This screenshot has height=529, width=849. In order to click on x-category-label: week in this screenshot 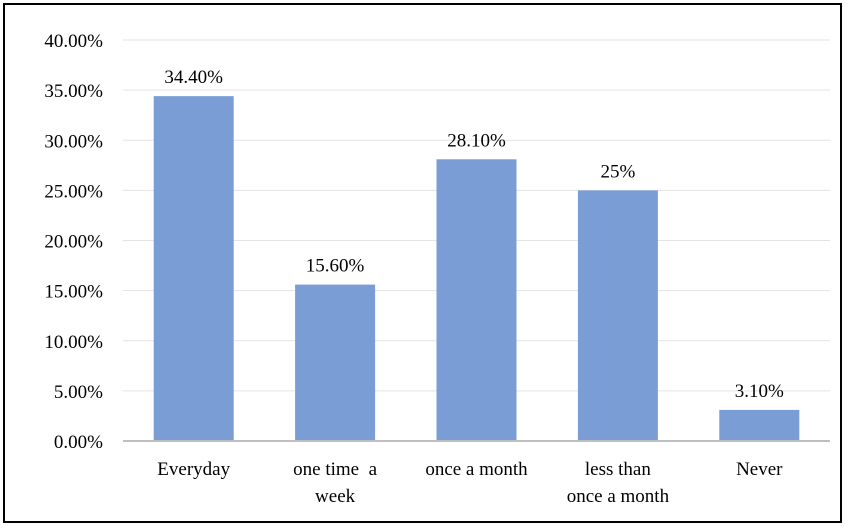, I will do `click(335, 496)`.